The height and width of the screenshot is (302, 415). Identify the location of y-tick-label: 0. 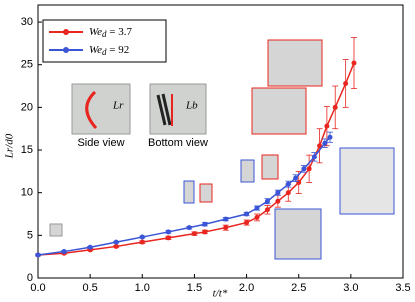
(30, 278).